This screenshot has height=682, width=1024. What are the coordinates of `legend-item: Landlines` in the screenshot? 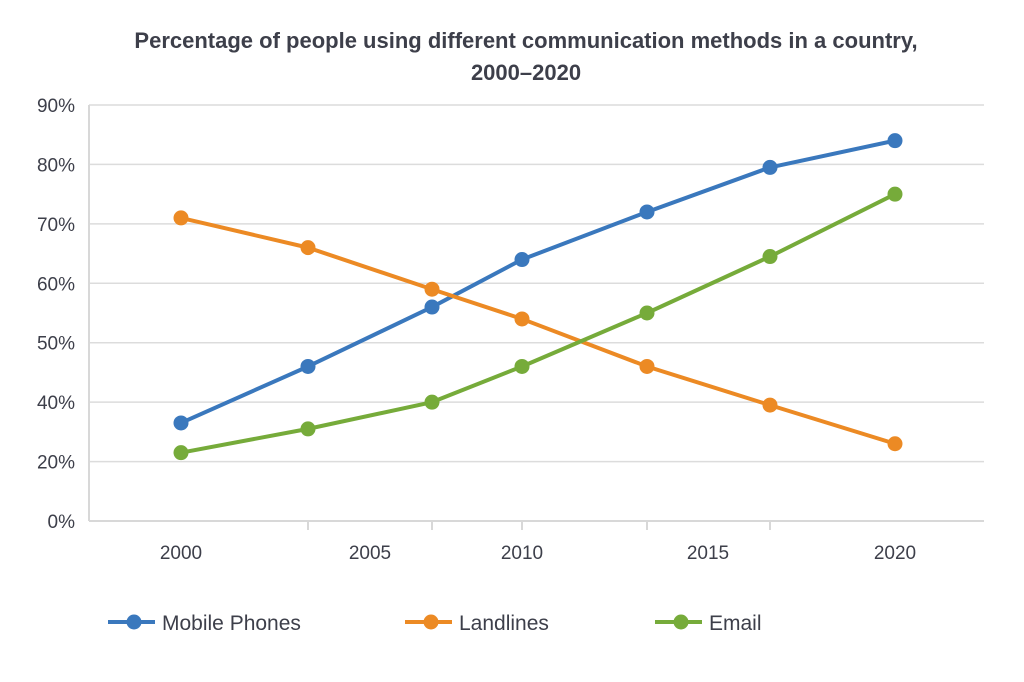 It's located at (477, 623).